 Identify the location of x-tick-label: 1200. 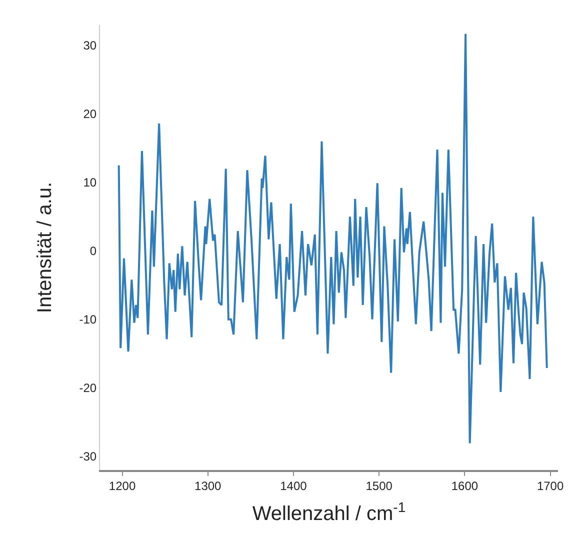
(122, 486).